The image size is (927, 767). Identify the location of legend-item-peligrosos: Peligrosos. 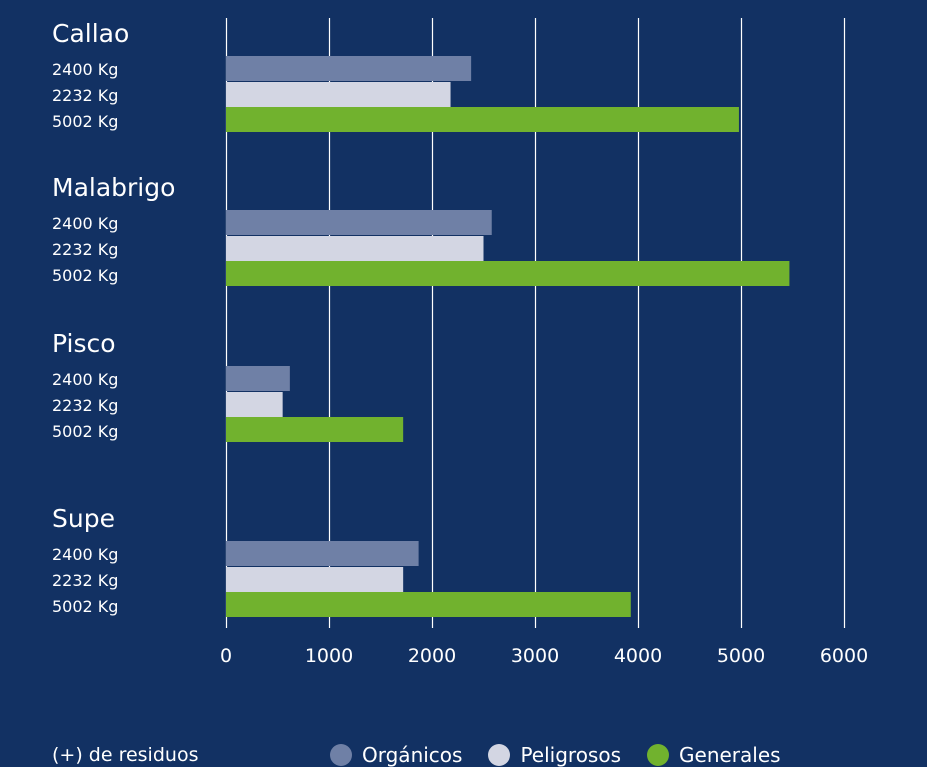
(554, 755).